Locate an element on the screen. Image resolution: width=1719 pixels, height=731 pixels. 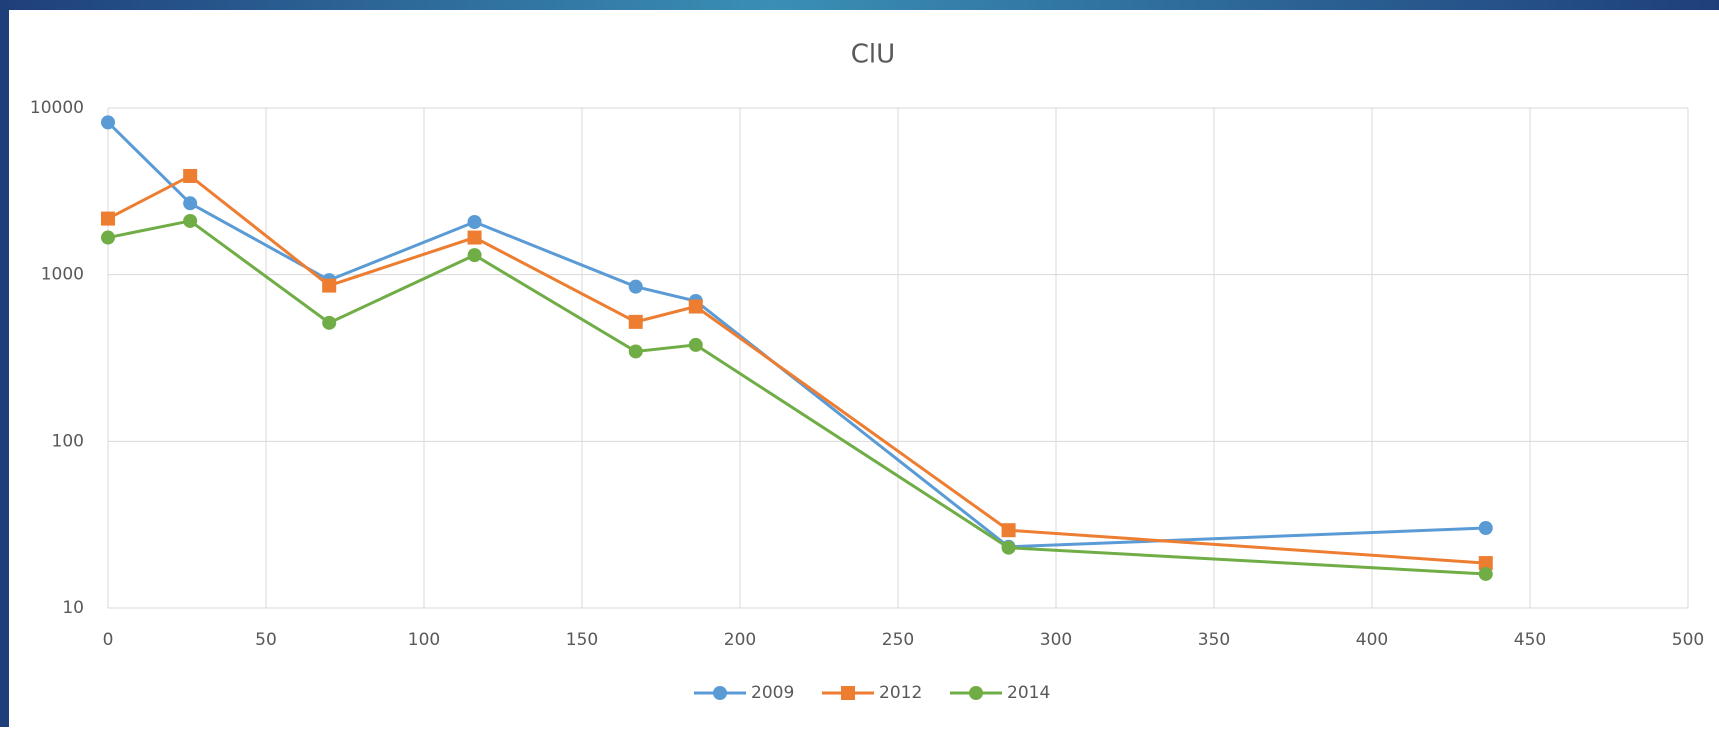
x-tick-label: 300 is located at coordinates (1056, 640).